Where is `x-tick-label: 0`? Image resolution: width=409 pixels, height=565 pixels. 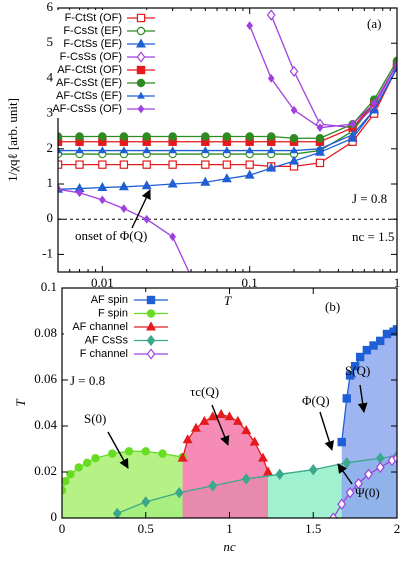
x-tick-label: 0 is located at coordinates (62, 528).